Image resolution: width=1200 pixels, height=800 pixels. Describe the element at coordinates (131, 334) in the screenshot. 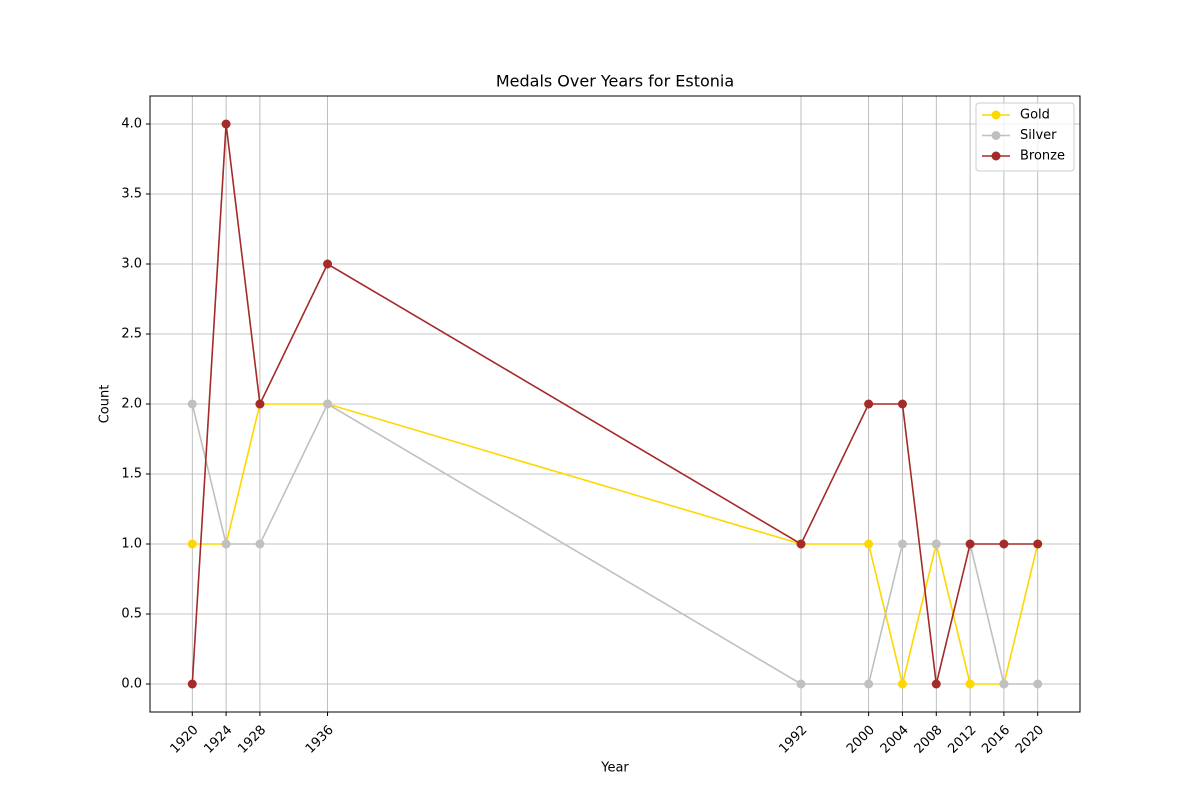

I see `y-tick-label: 2.5` at that location.